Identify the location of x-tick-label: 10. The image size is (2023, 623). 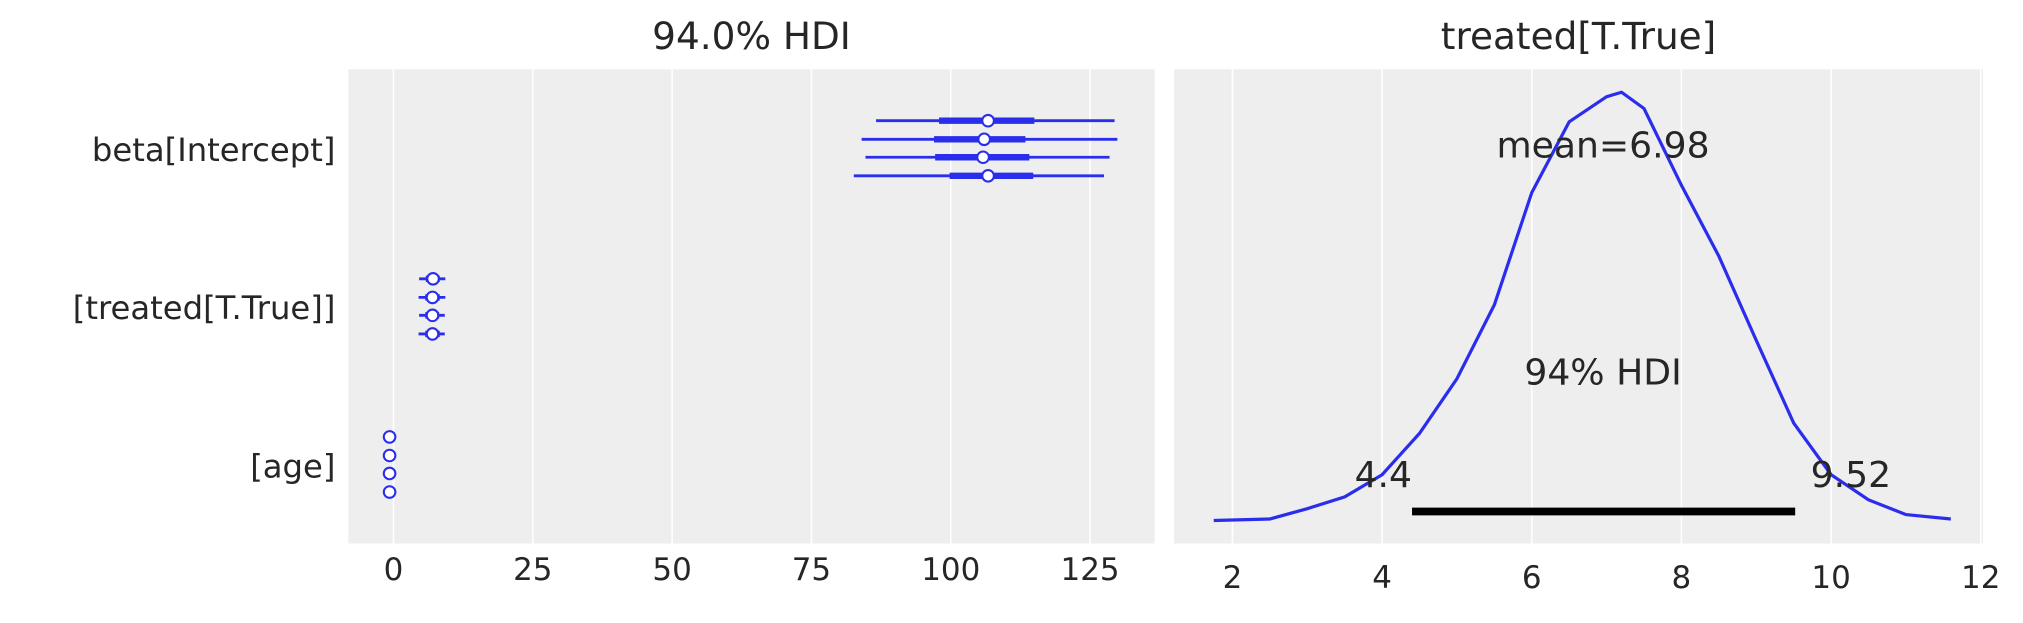
(1830, 578).